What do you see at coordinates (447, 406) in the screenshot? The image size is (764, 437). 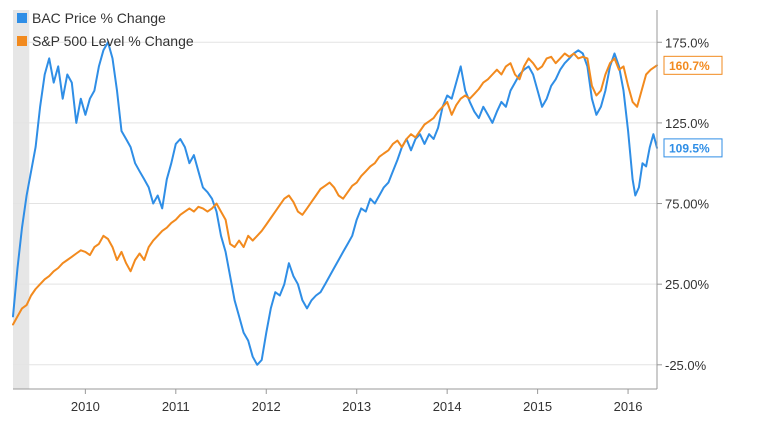 I see `x-tick-label: 2014` at bounding box center [447, 406].